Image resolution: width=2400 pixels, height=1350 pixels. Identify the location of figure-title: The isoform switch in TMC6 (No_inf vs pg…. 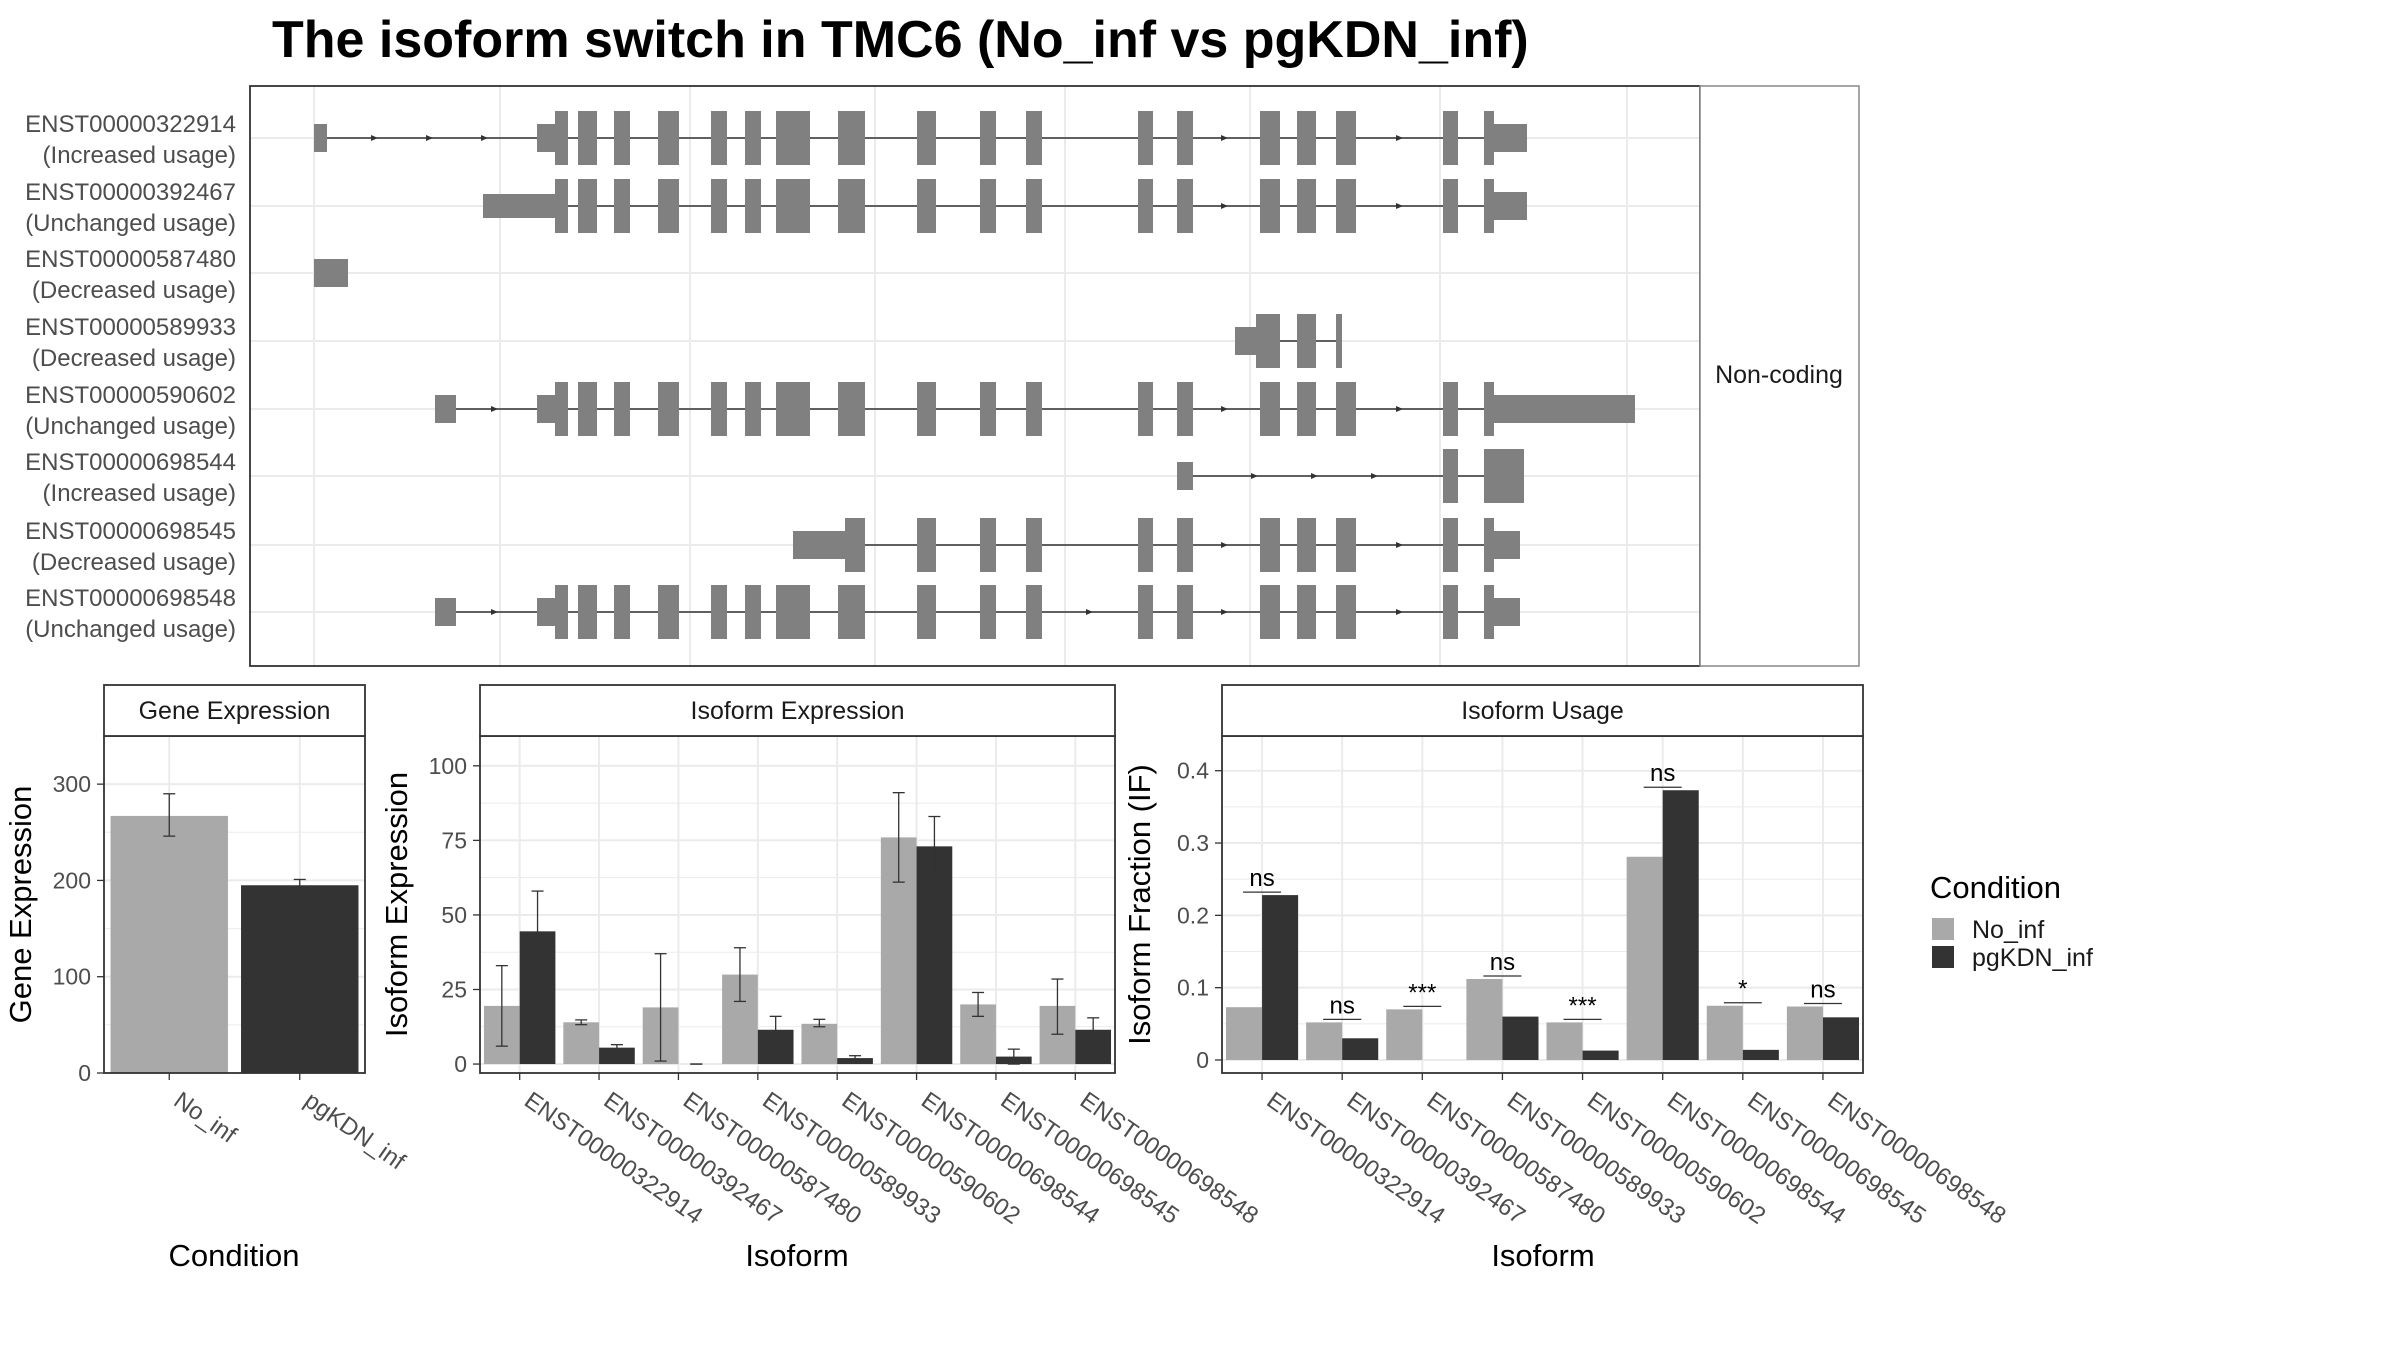
(900, 40).